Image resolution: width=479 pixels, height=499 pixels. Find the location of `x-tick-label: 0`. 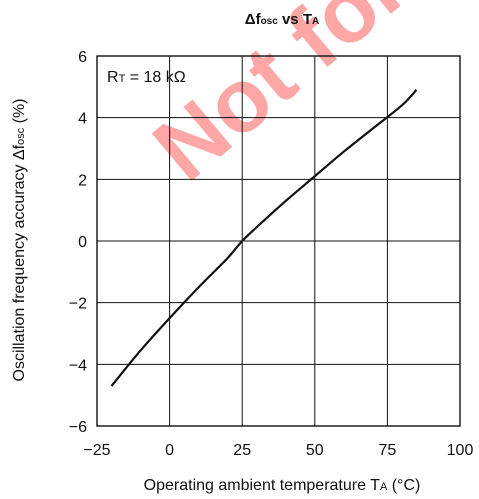

x-tick-label: 0 is located at coordinates (169, 450).